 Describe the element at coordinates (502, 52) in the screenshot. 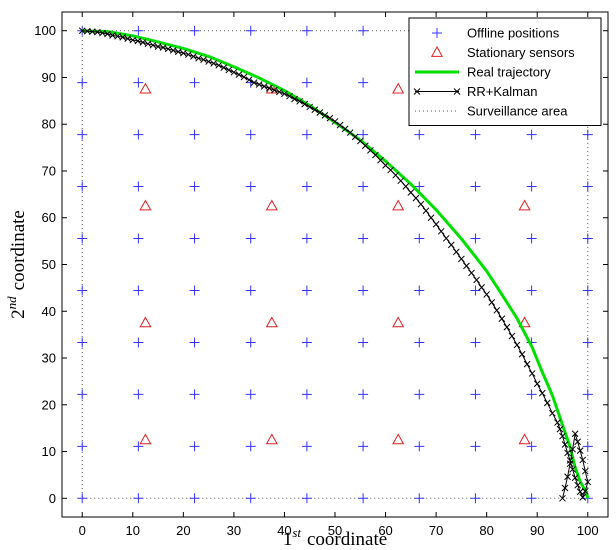

I see `legend-item-sensors: Stationary sensors` at that location.